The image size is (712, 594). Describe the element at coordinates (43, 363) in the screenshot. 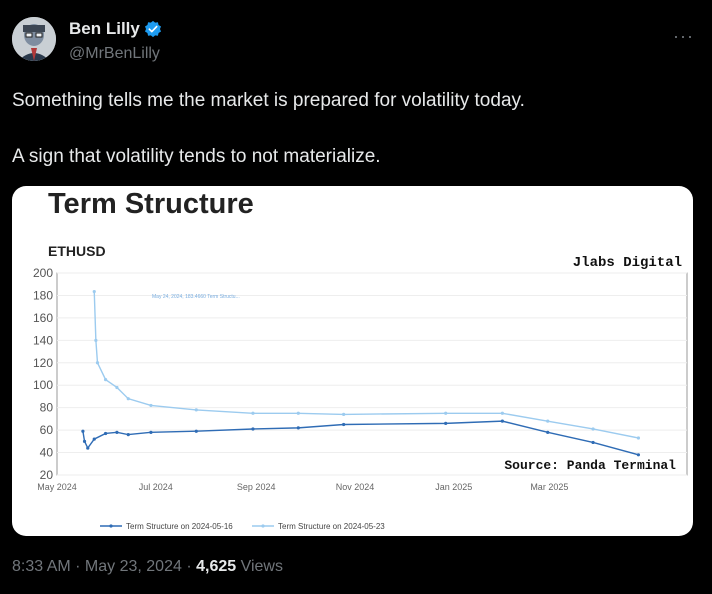

I see `y-tick-label: 120` at that location.